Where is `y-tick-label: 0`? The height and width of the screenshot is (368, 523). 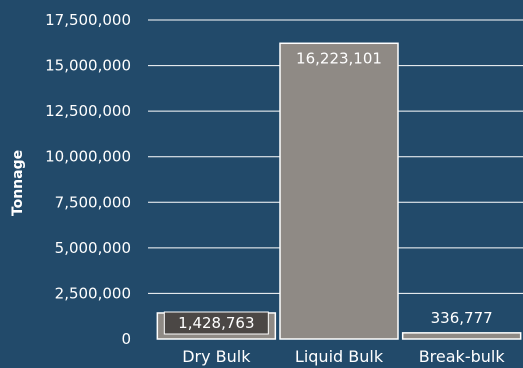
y-tick-label: 0 is located at coordinates (126, 339).